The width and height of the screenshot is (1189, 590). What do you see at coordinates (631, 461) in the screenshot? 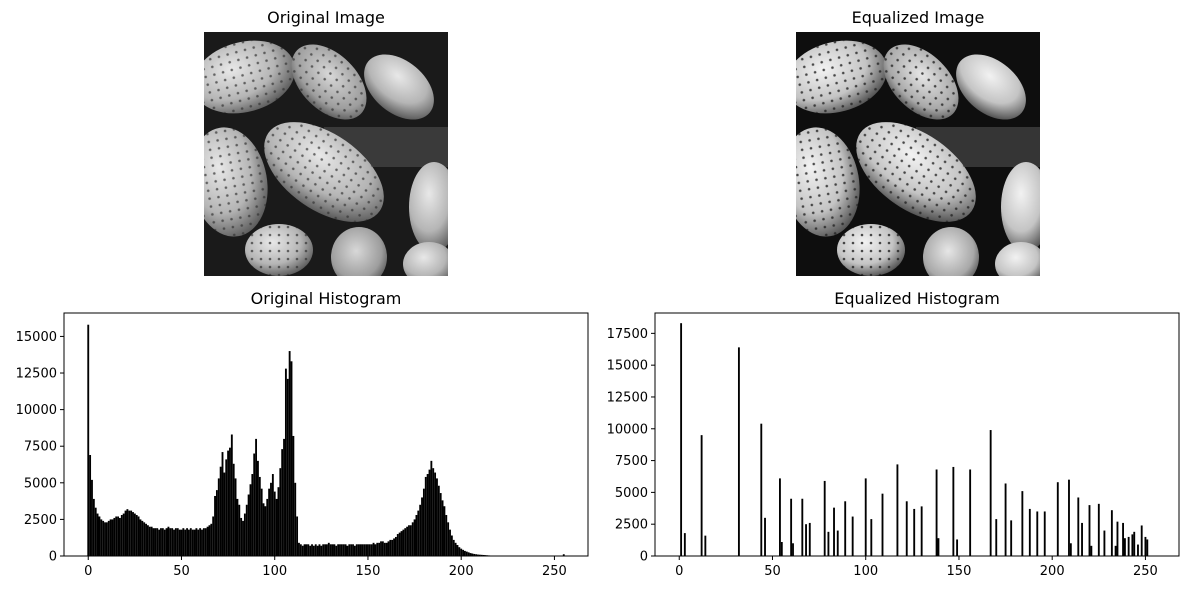
I see `y-tick-label: 7500` at bounding box center [631, 461].